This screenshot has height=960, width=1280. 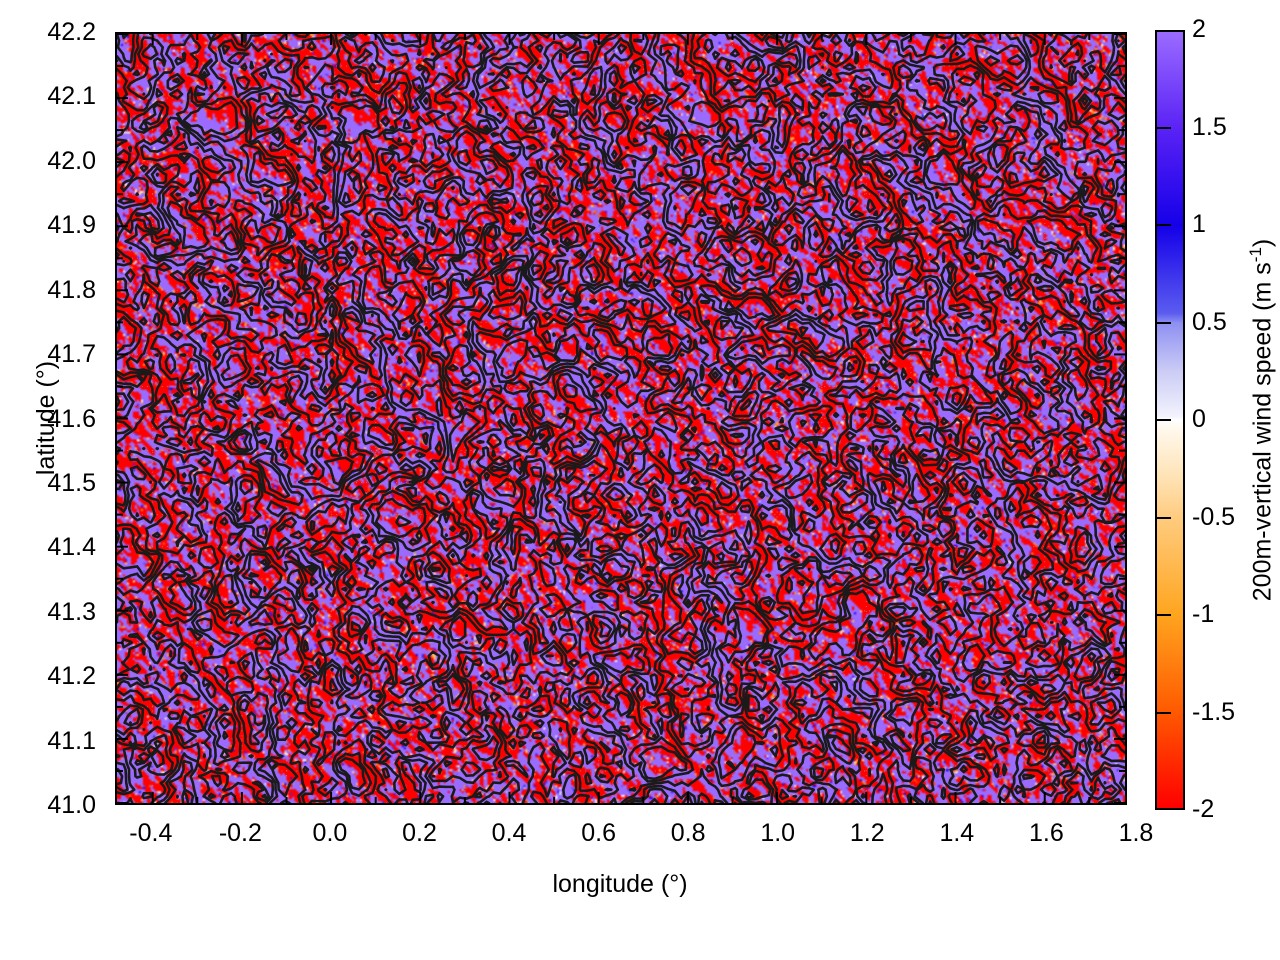 What do you see at coordinates (1203, 809) in the screenshot?
I see `colorbar-tick-label: -2` at bounding box center [1203, 809].